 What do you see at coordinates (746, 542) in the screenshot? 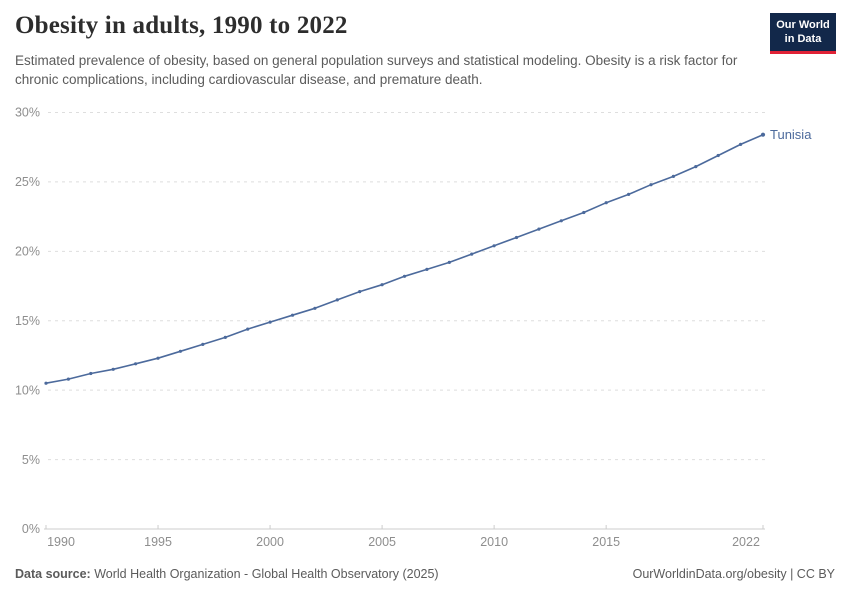
I see `x-axis-tick-label: 2022` at bounding box center [746, 542].